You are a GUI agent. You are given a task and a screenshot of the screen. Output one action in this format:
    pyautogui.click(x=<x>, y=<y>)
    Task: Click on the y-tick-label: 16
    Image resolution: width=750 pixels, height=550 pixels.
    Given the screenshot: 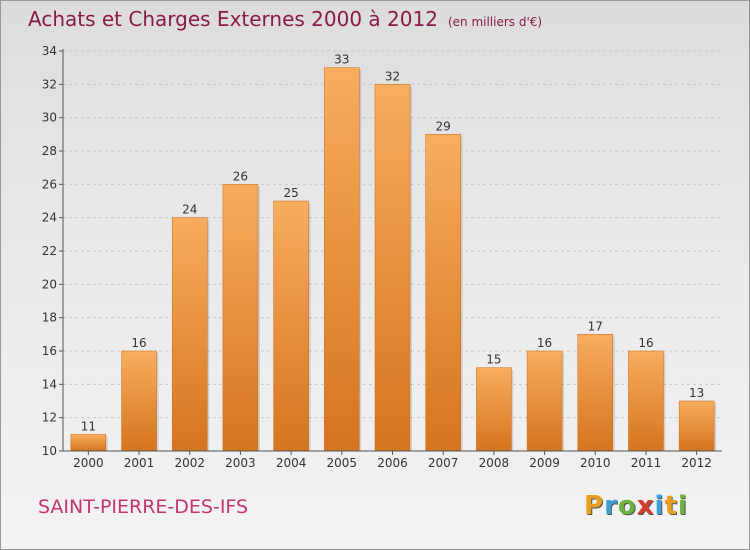 What is the action you would take?
    pyautogui.click(x=49, y=351)
    